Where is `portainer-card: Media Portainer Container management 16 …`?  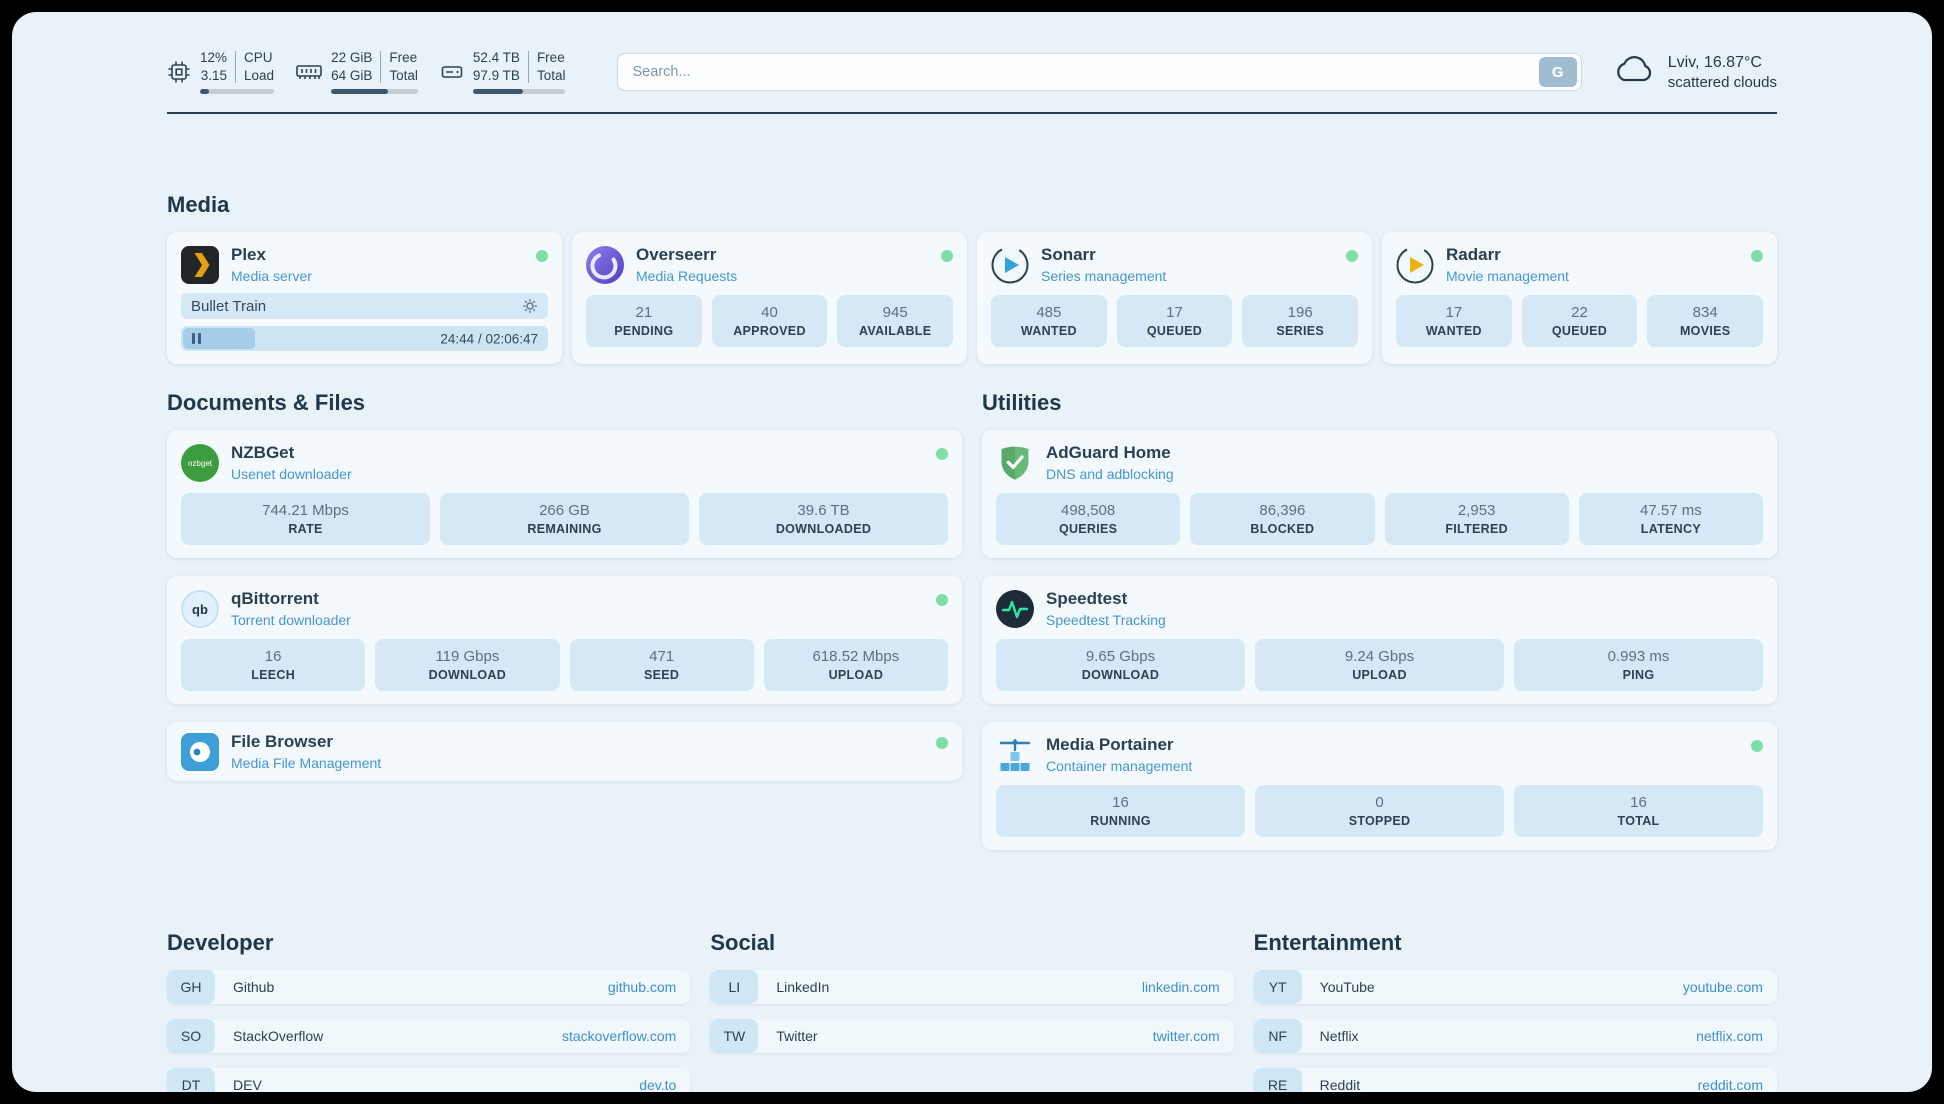
portainer-card: Media Portainer Container management 16 … is located at coordinates (1379, 786).